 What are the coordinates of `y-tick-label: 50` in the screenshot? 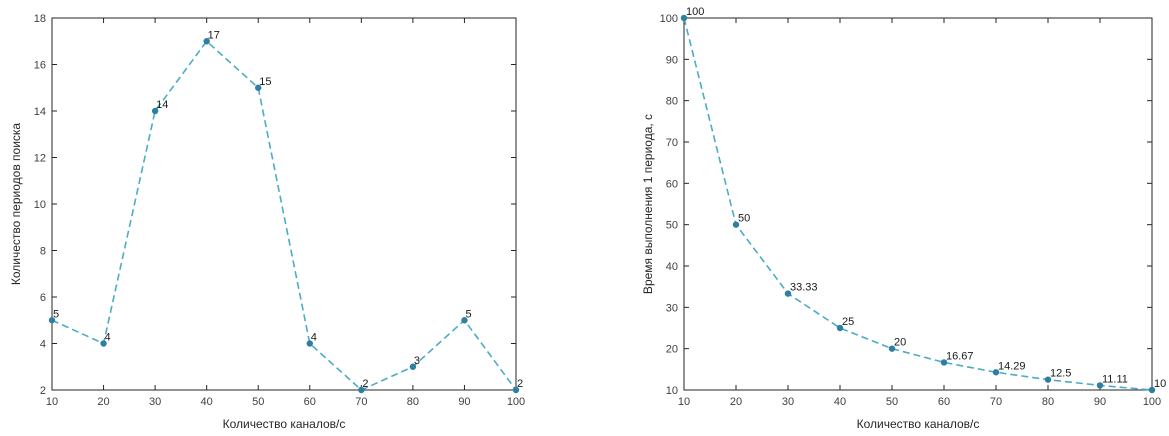 It's located at (672, 226).